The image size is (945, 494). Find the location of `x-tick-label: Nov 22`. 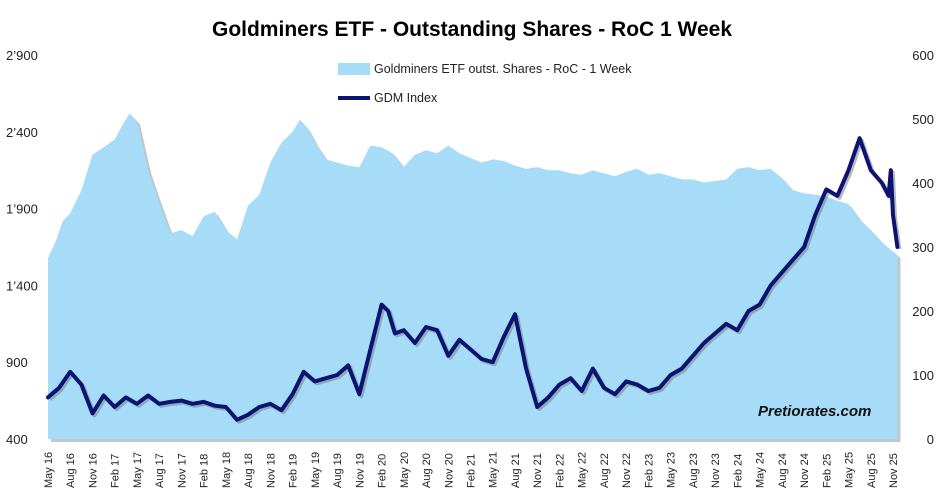

x-tick-label: Nov 22 is located at coordinates (627, 470).